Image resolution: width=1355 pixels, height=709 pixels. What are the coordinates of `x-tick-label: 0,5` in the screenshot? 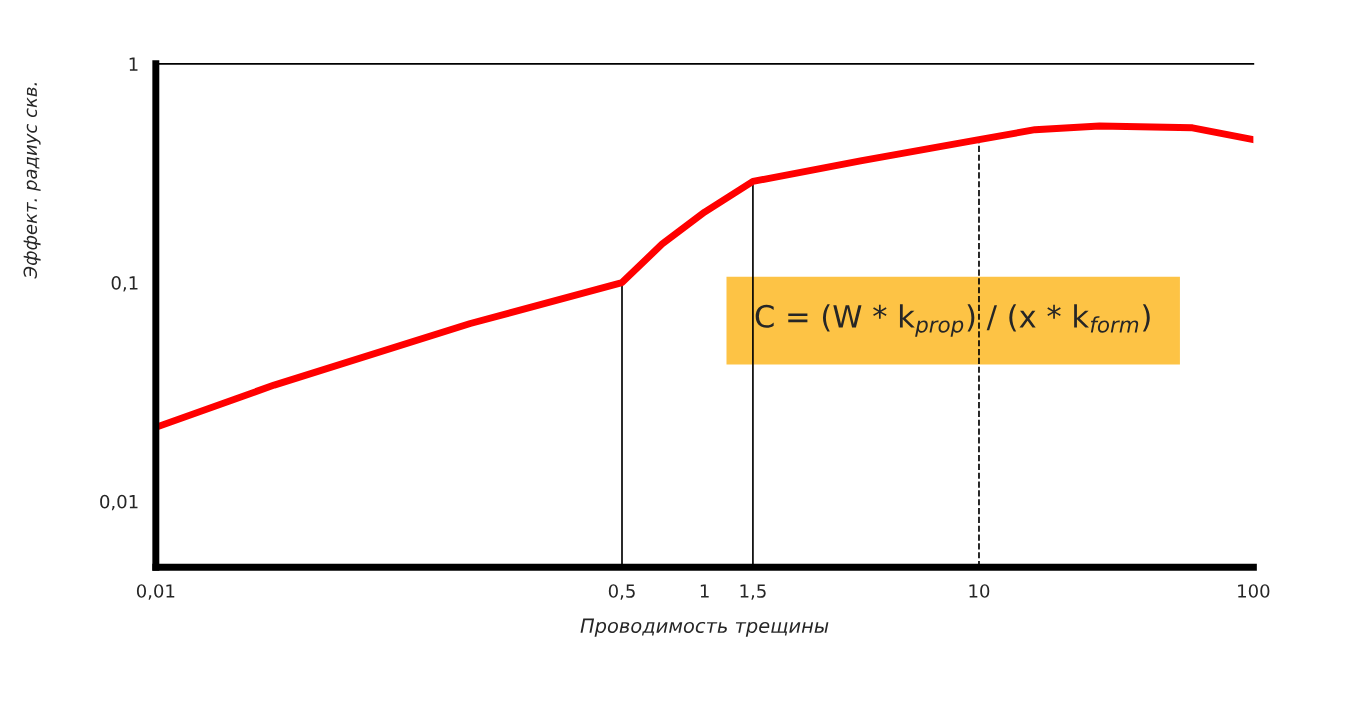 It's located at (621, 592).